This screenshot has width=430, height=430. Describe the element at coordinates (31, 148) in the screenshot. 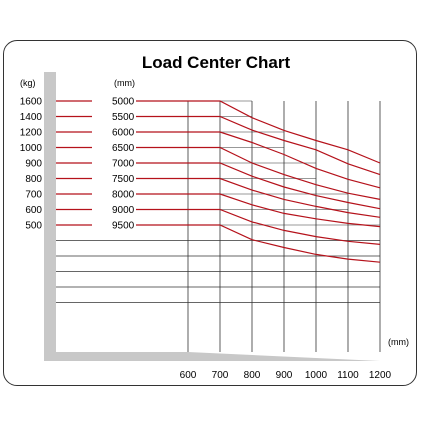

I see `capacity-label: 1000` at that location.